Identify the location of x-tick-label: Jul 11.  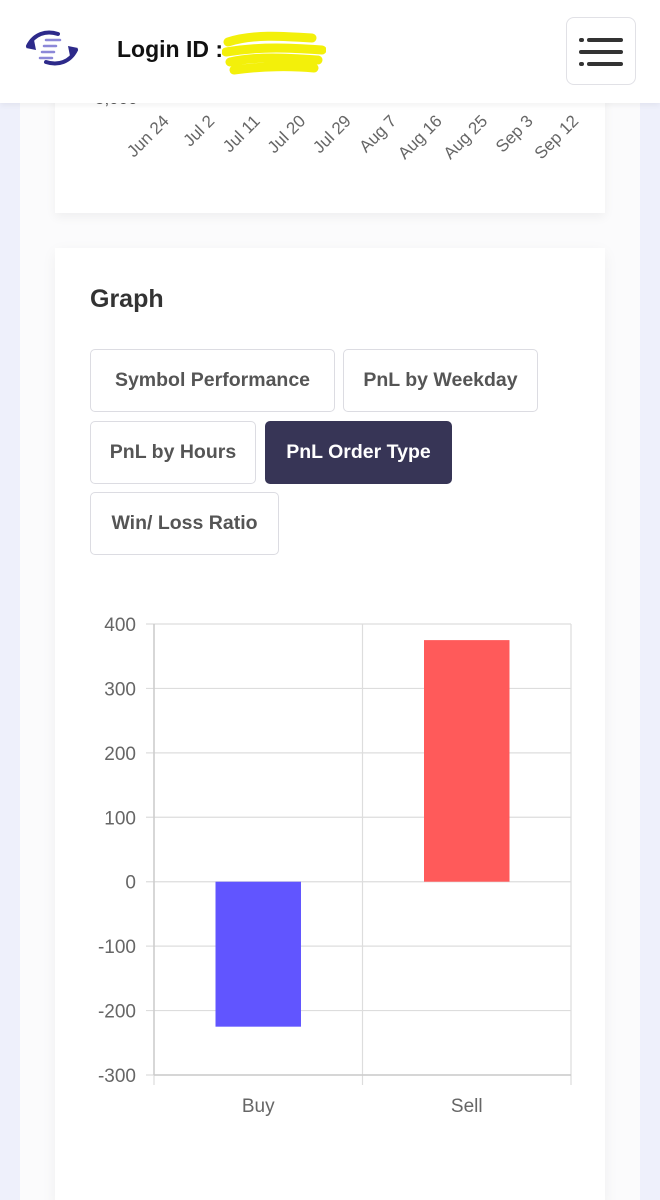
(241, 133).